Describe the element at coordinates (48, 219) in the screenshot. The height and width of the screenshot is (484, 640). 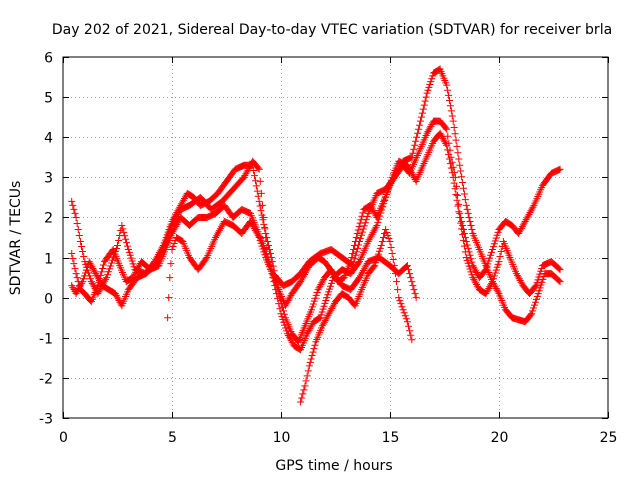
I see `y-tick-label: 2` at that location.